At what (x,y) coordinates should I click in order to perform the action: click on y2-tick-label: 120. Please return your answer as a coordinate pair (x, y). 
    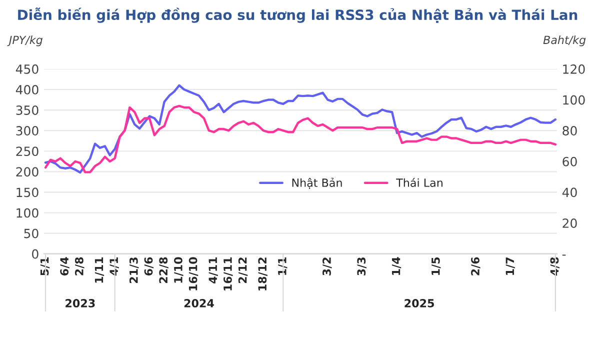
    Looking at the image, I should click on (574, 69).